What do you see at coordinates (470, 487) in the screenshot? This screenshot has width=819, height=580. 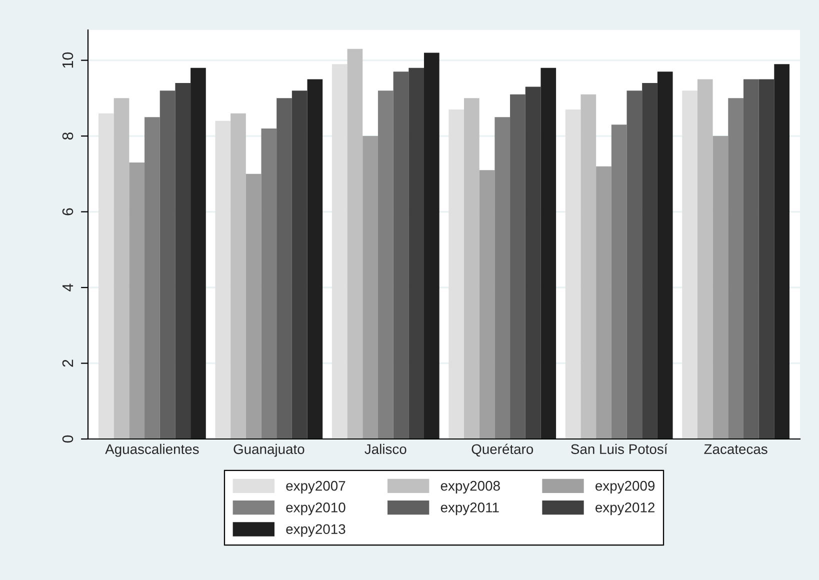 I see `legend-label: expy2008` at bounding box center [470, 487].